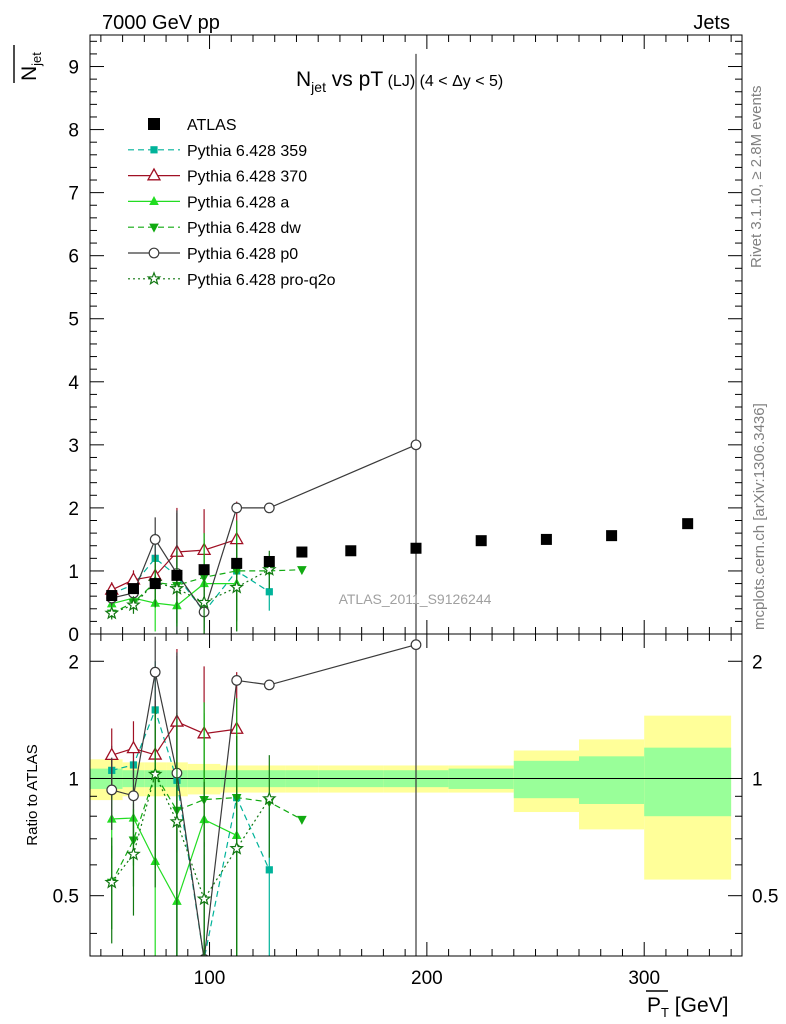 Image resolution: width=786 pixels, height=1024 pixels. I want to click on x-label-main: P, so click(654, 1005).